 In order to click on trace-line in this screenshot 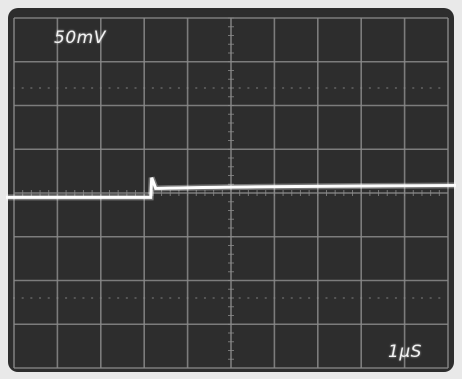, I will do `click(231, 188)`.